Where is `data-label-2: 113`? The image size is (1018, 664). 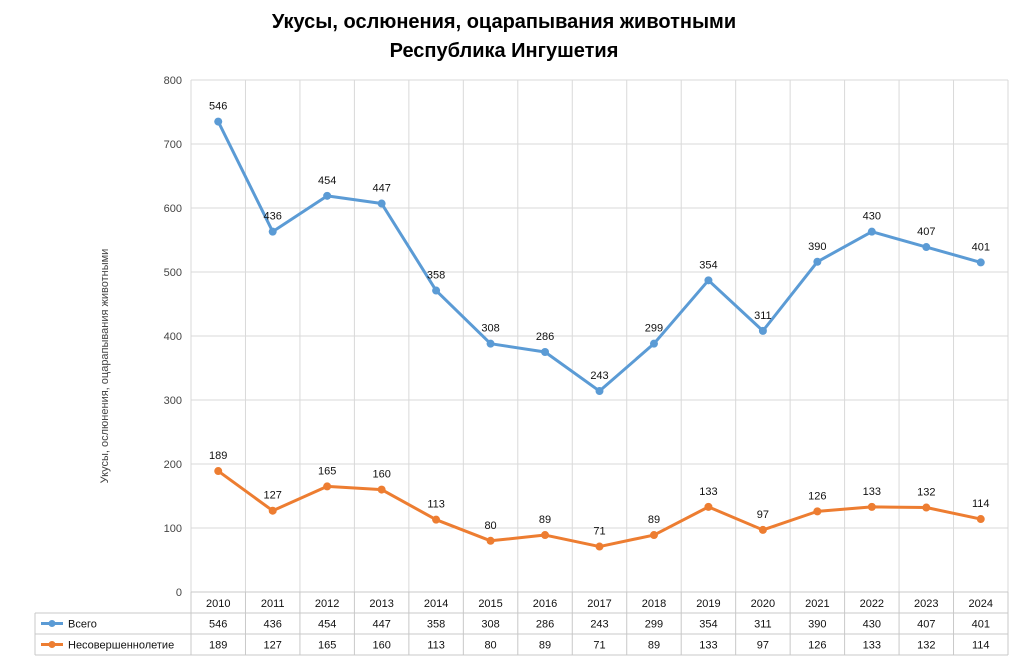 data-label-2: 113 is located at coordinates (436, 505).